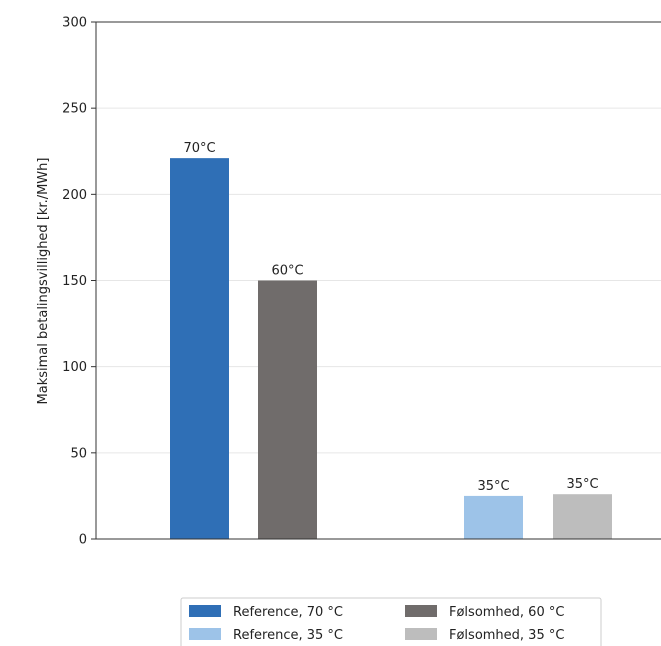 The image size is (661, 646). What do you see at coordinates (43, 281) in the screenshot?
I see `y-axis-label: Maksimal betalingsvillighed [kr./MWh]` at bounding box center [43, 281].